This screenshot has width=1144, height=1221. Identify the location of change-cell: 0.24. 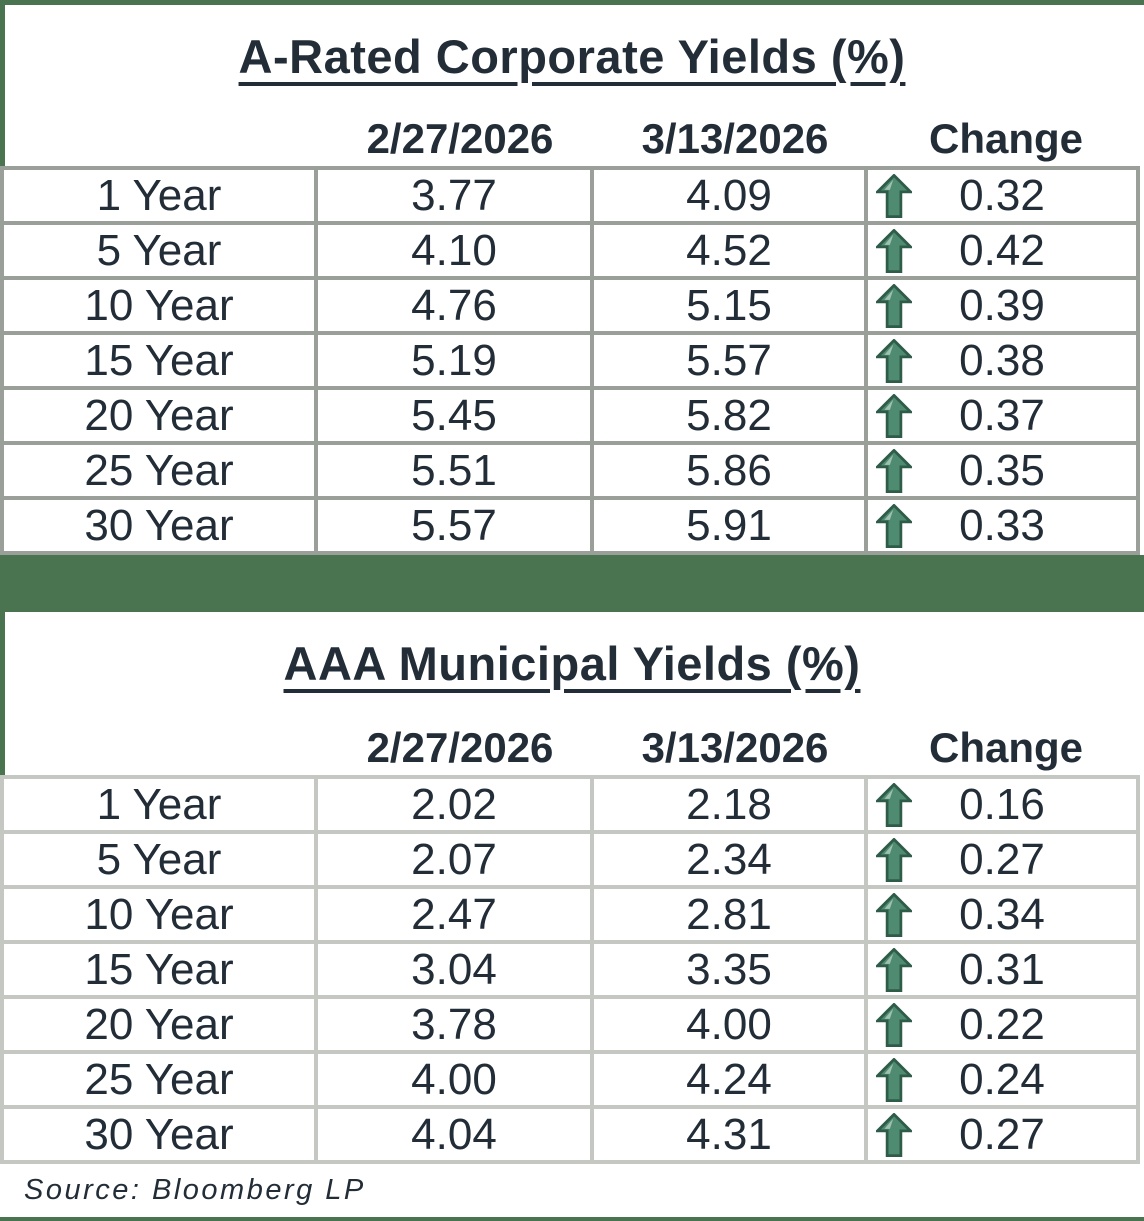
(1002, 1079).